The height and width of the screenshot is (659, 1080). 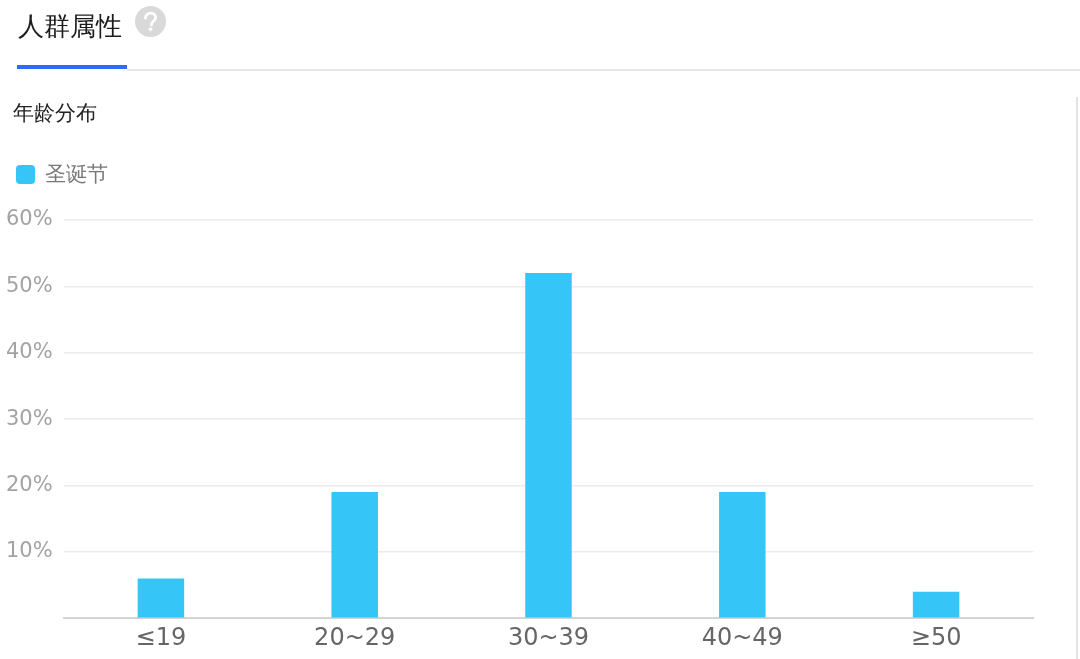 What do you see at coordinates (29, 284) in the screenshot?
I see `y-tick-label: 50%` at bounding box center [29, 284].